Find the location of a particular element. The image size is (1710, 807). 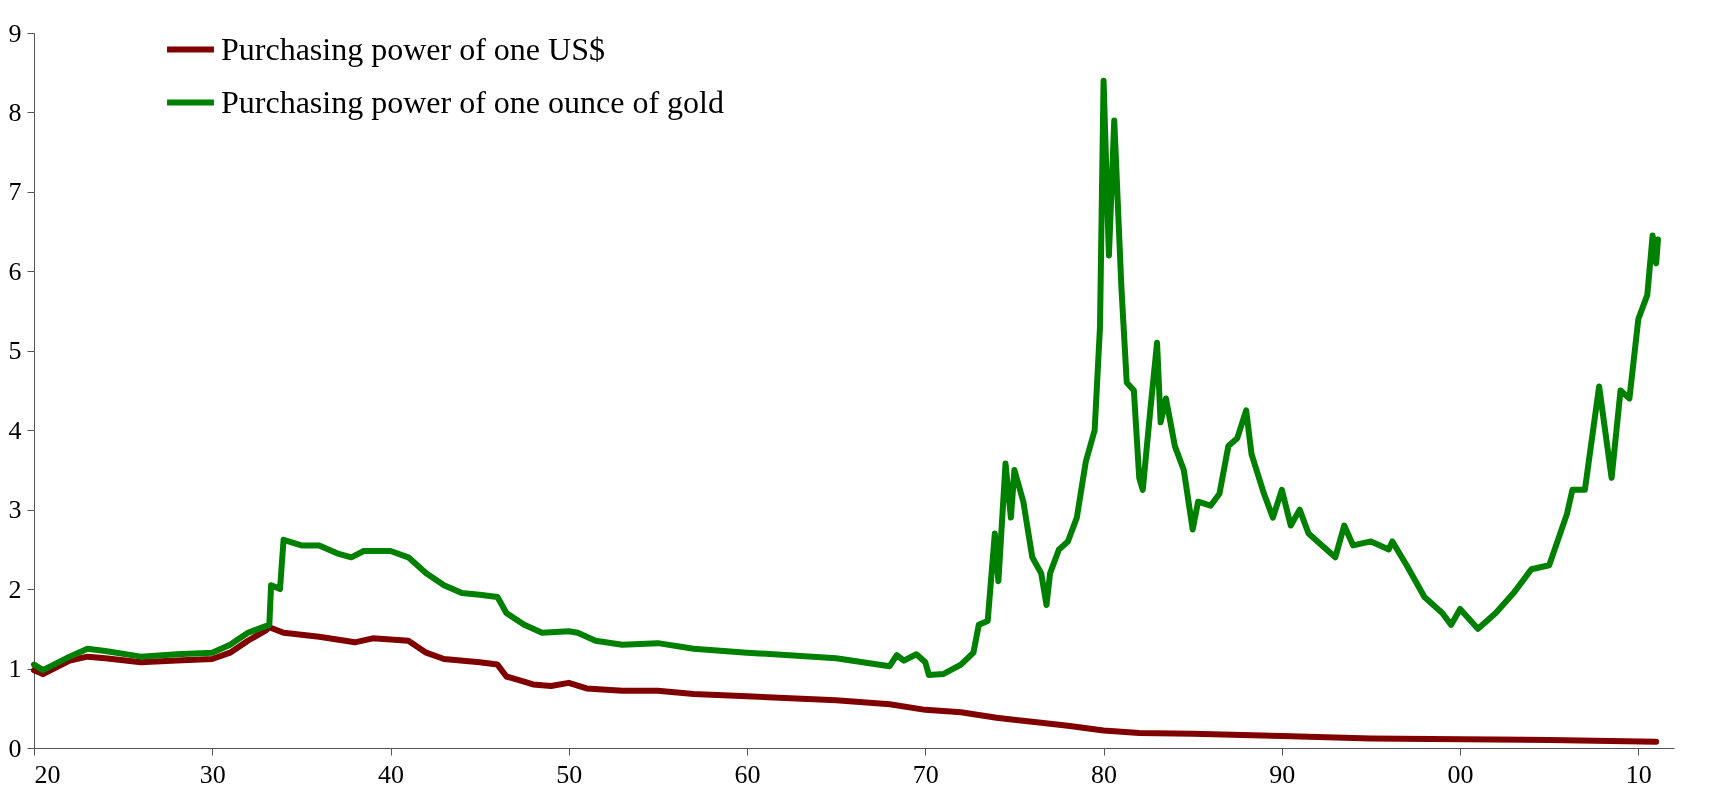

y-tick-label: 4 is located at coordinates (15, 430).